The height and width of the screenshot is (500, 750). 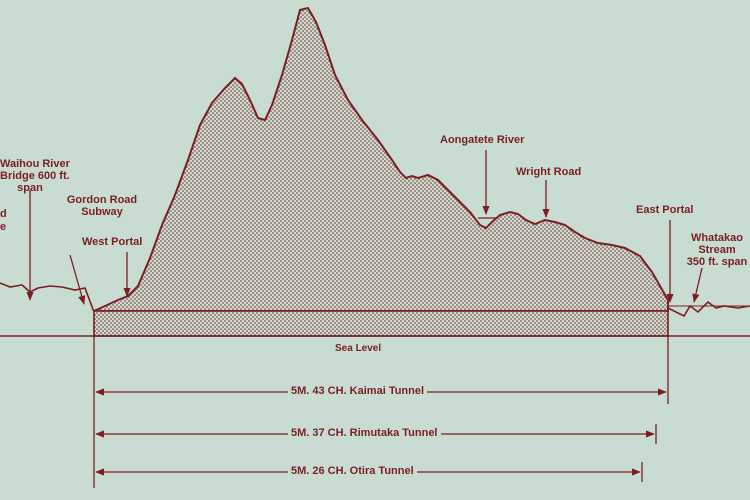 What do you see at coordinates (665, 210) in the screenshot?
I see `label-east-portal: East Portal` at bounding box center [665, 210].